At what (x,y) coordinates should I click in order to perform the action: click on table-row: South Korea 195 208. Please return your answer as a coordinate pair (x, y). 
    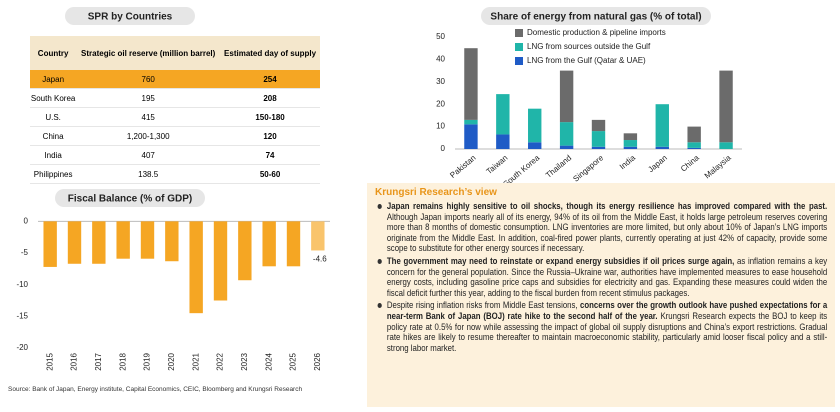
    Looking at the image, I should click on (175, 98).